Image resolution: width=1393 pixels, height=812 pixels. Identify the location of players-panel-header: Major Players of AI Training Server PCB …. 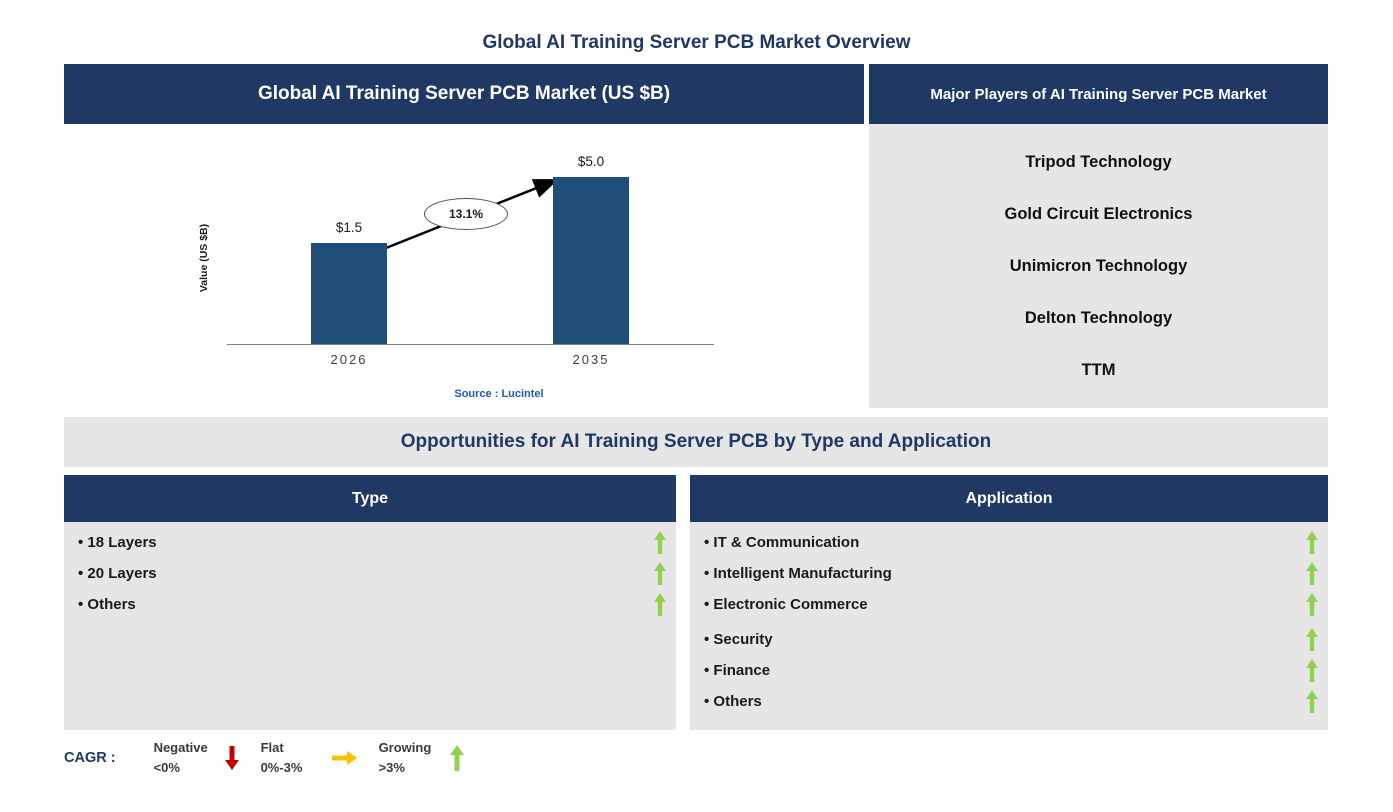
(1098, 94).